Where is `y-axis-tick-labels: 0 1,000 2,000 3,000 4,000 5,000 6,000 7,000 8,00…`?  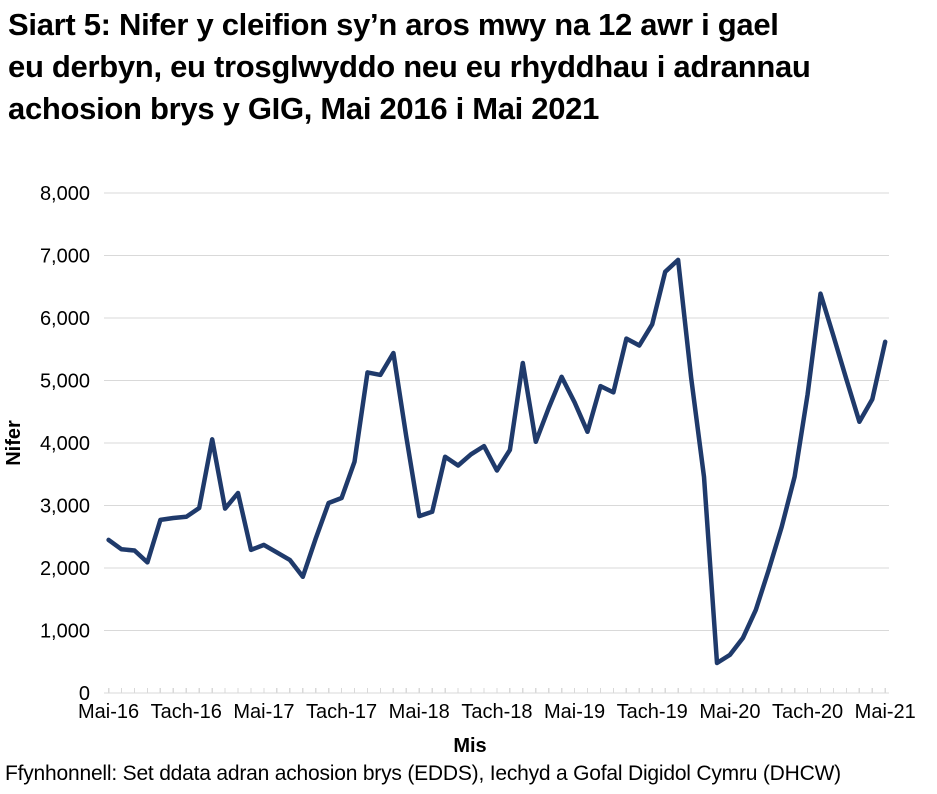
y-axis-tick-labels: 0 1,000 2,000 3,000 4,000 5,000 6,000 7,000 8,00… is located at coordinates (65, 444).